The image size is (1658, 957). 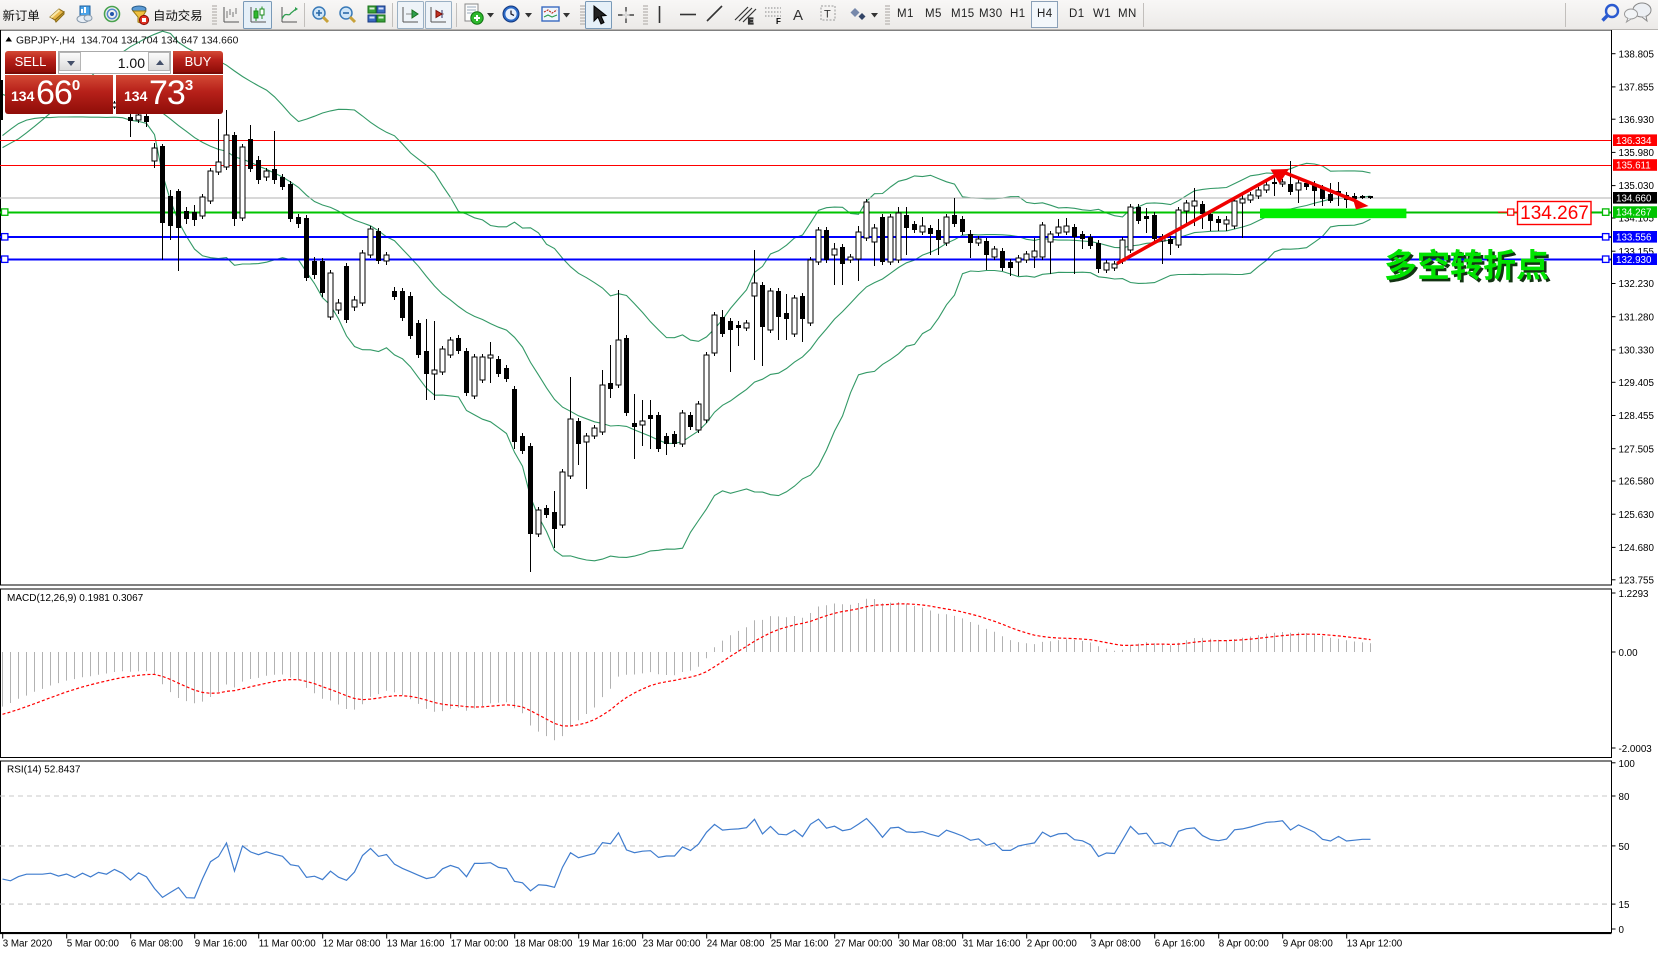 What do you see at coordinates (798, 15) in the screenshot?
I see `svg-text: A` at bounding box center [798, 15].